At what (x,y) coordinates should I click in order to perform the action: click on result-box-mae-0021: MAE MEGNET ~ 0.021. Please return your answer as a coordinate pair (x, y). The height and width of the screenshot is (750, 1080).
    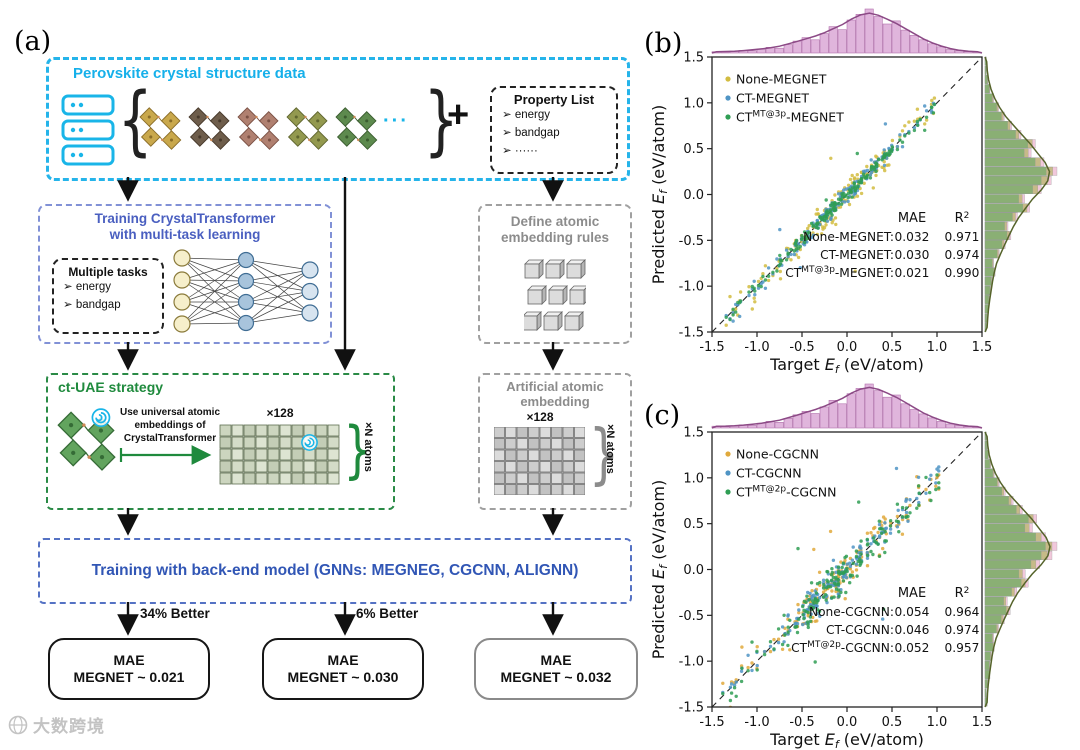
    Looking at the image, I should click on (129, 669).